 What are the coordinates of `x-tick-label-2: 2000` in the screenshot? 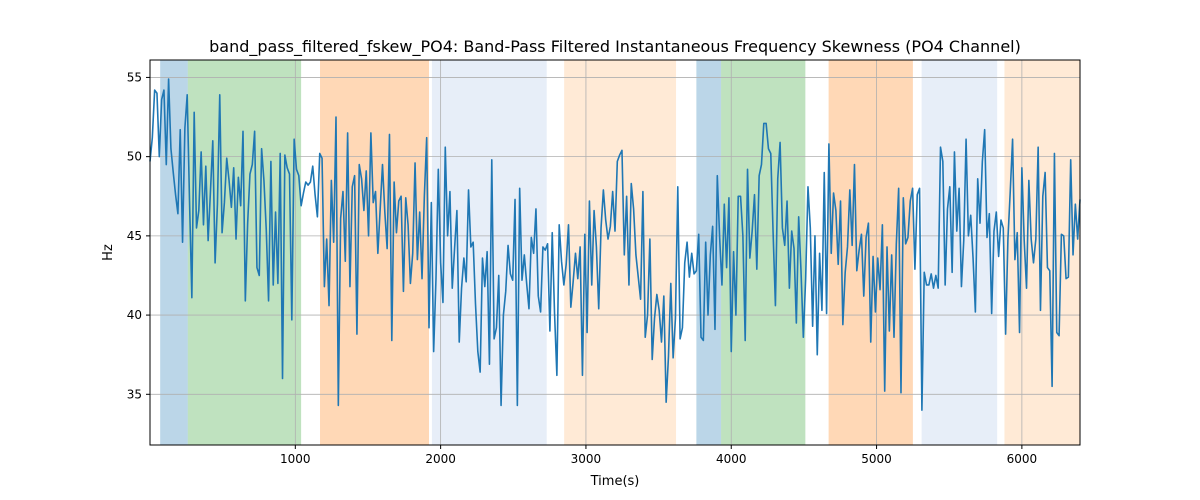 It's located at (440, 459).